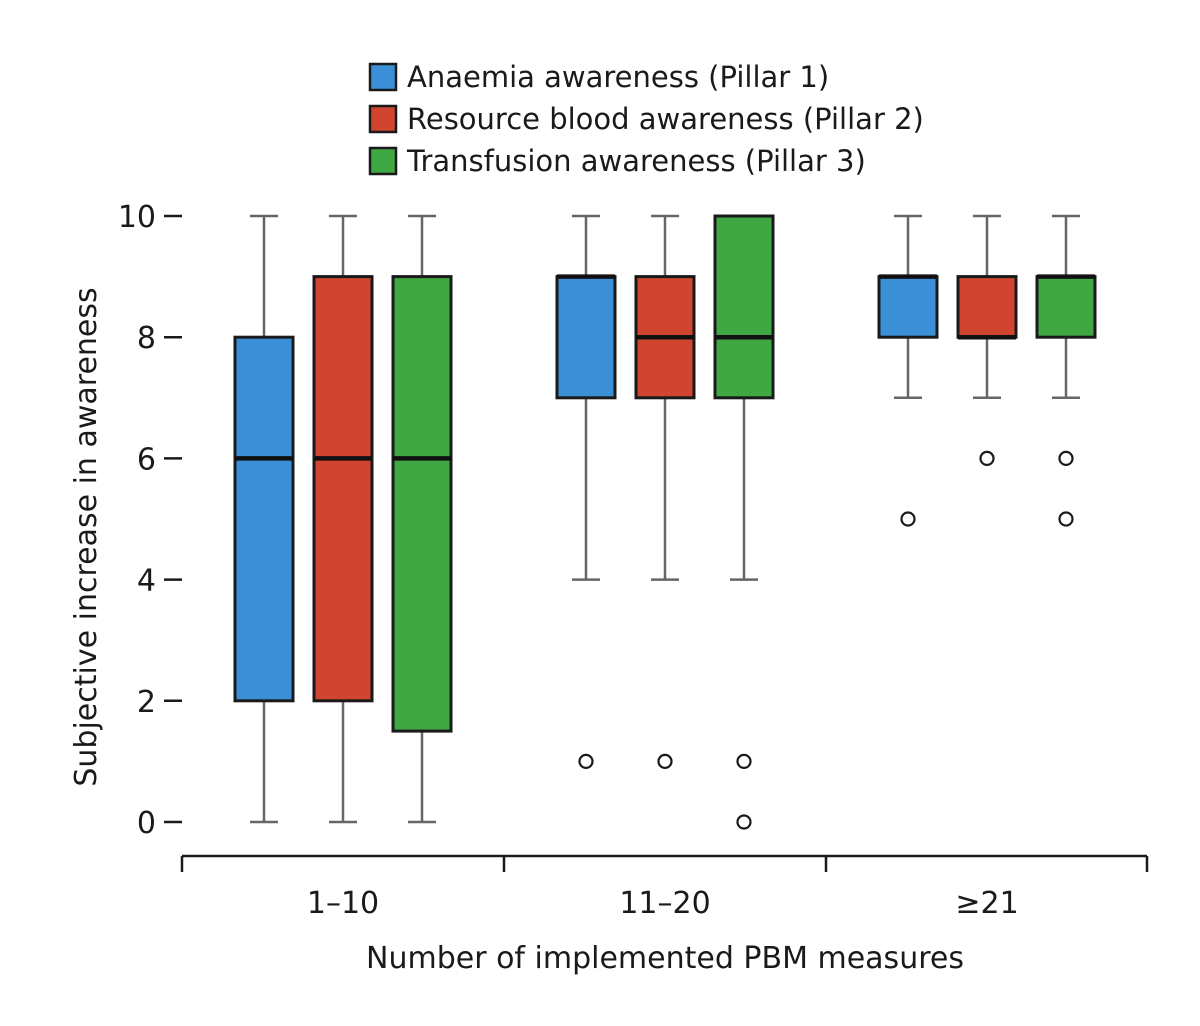 This screenshot has height=1026, width=1200. Describe the element at coordinates (146, 581) in the screenshot. I see `y-tick-label: 4` at that location.